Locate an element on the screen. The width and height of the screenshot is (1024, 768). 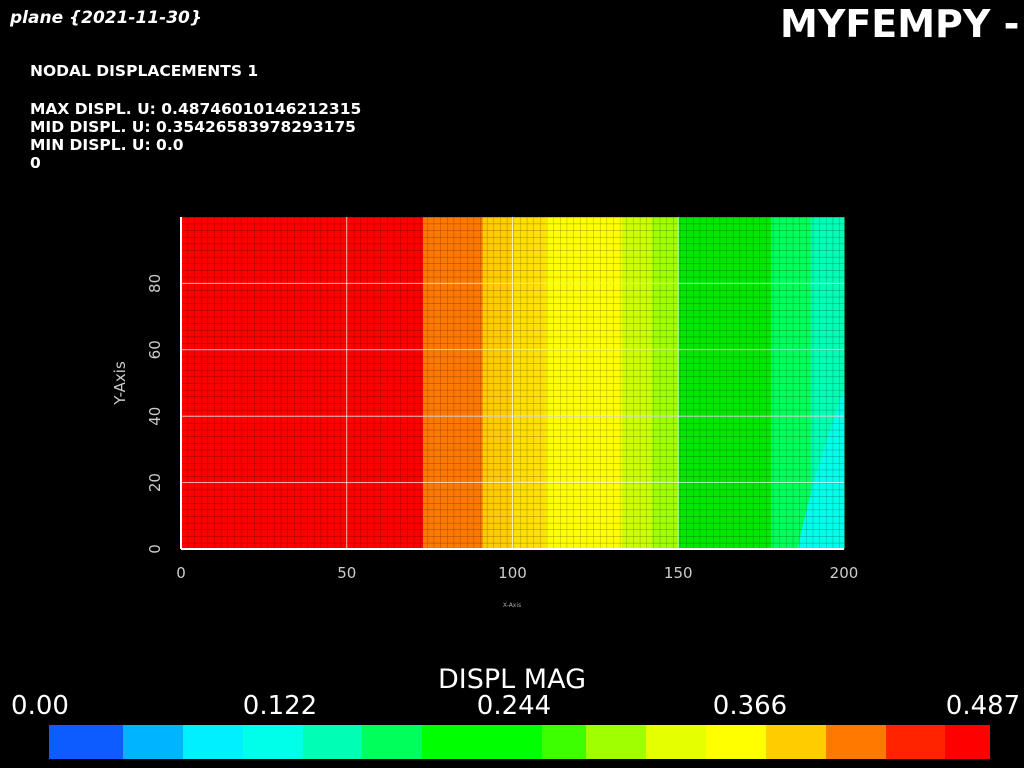
y-tick-label: 80 is located at coordinates (155, 283).